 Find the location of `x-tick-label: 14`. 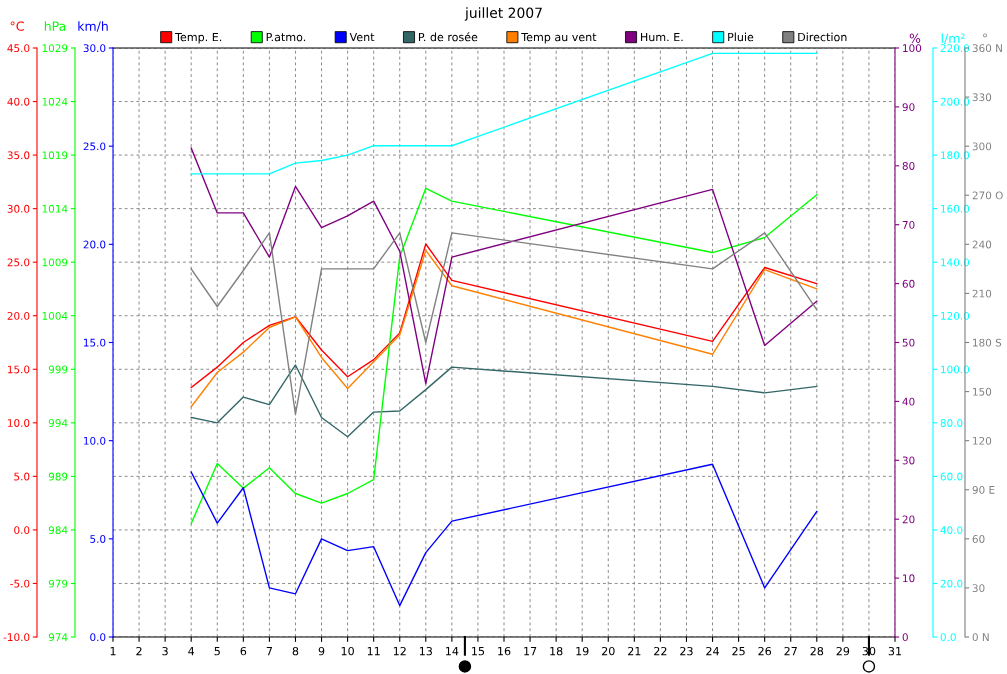

x-tick-label: 14 is located at coordinates (452, 651).